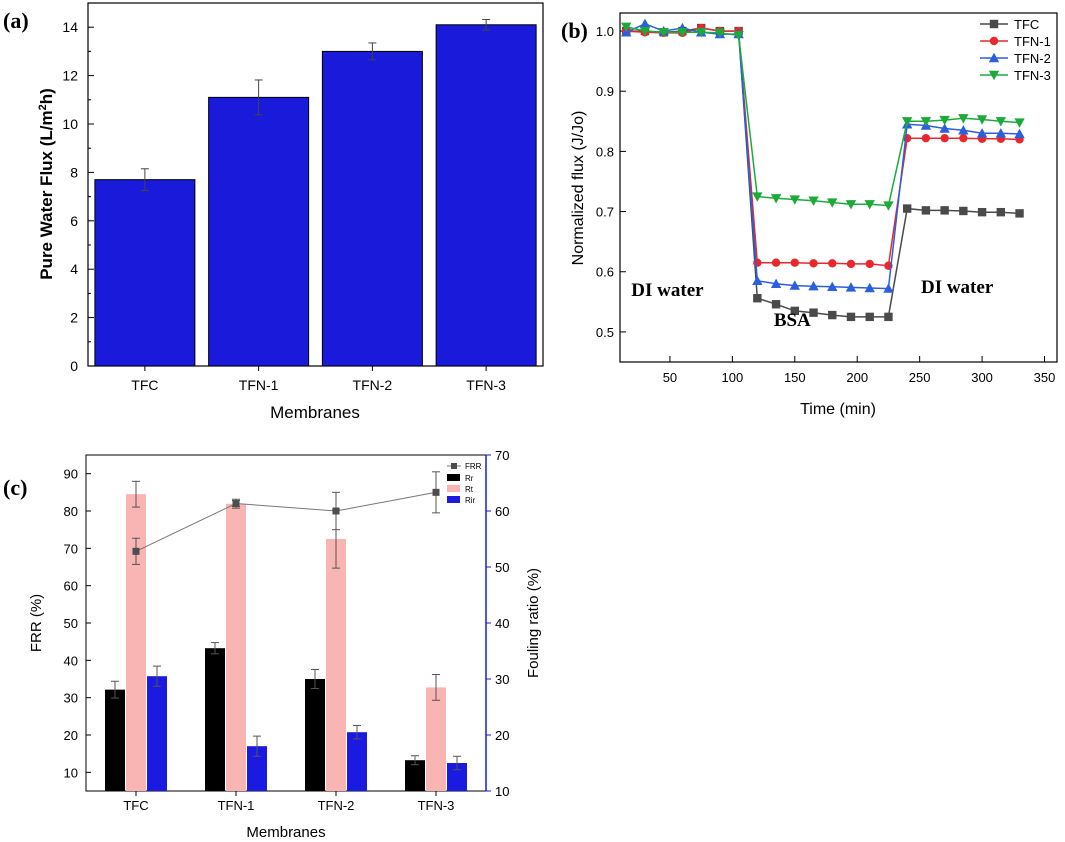 The image size is (1065, 842). What do you see at coordinates (838, 409) in the screenshot?
I see `panel-b-x-axis-title: Time (min)` at bounding box center [838, 409].